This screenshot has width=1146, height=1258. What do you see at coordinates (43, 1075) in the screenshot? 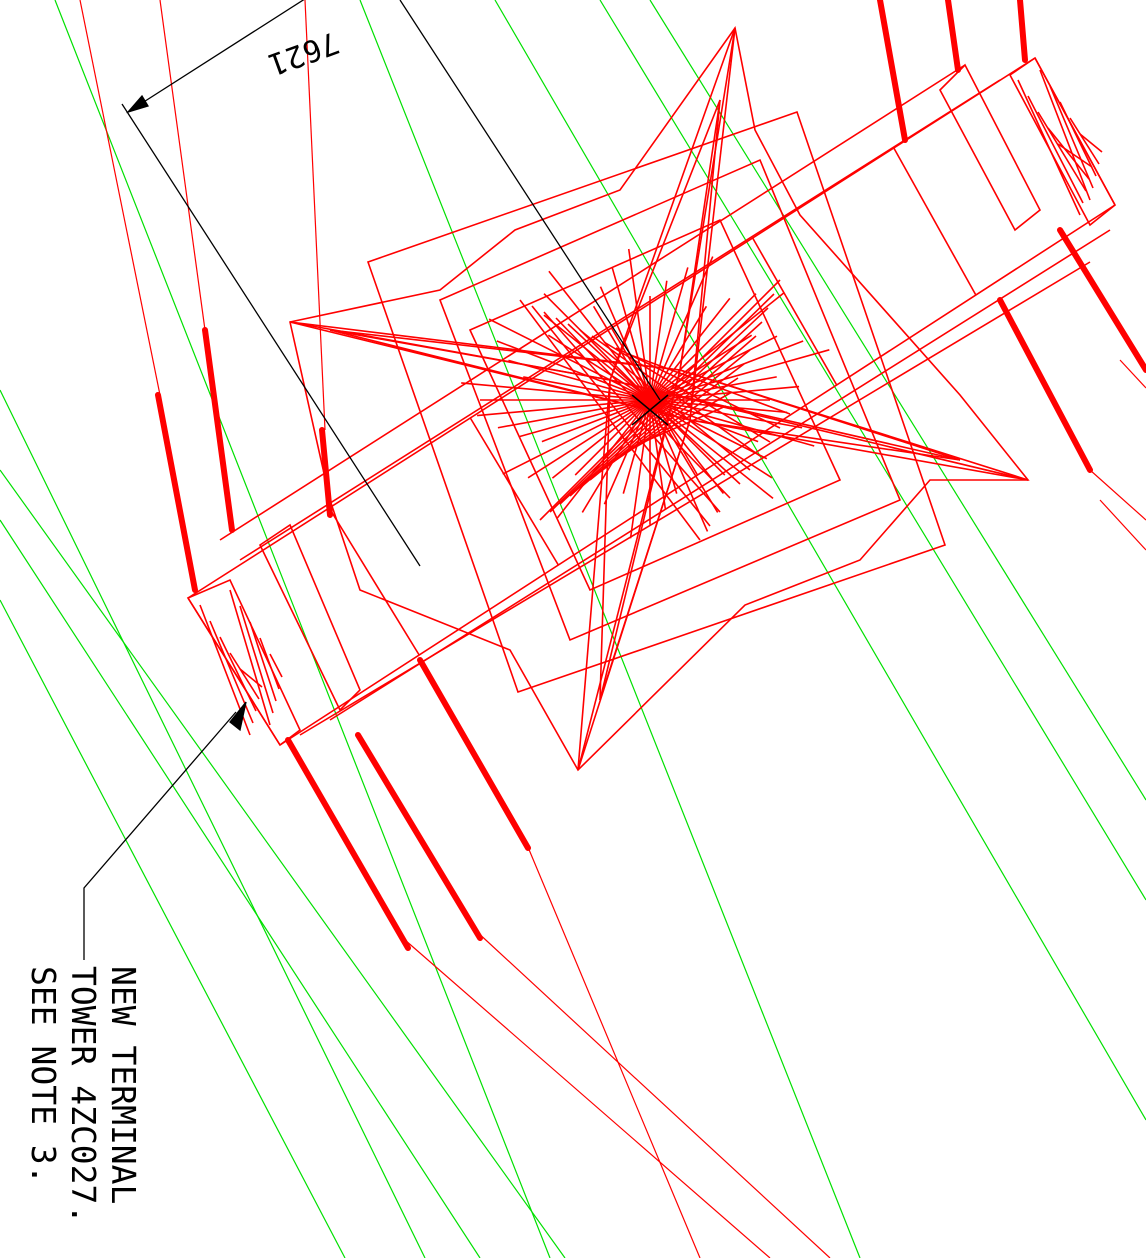
I see `callout-line-3: SEE NOTE 3.` at bounding box center [43, 1075].